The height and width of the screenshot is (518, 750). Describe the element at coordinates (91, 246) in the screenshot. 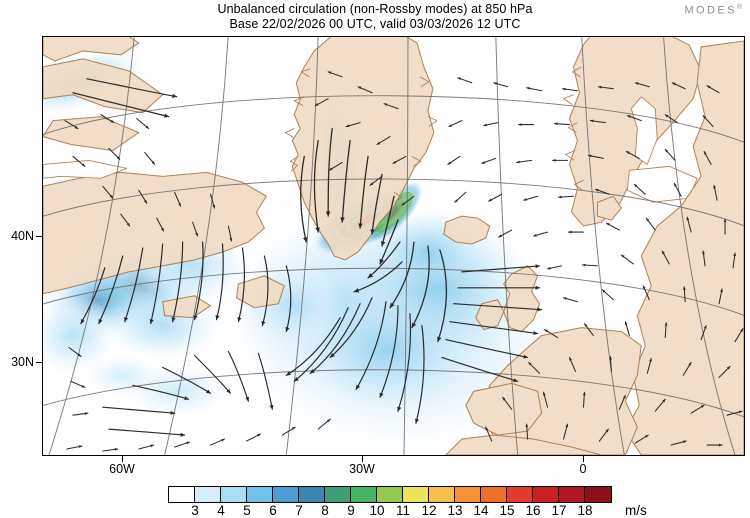

I see `meridian-75w` at that location.